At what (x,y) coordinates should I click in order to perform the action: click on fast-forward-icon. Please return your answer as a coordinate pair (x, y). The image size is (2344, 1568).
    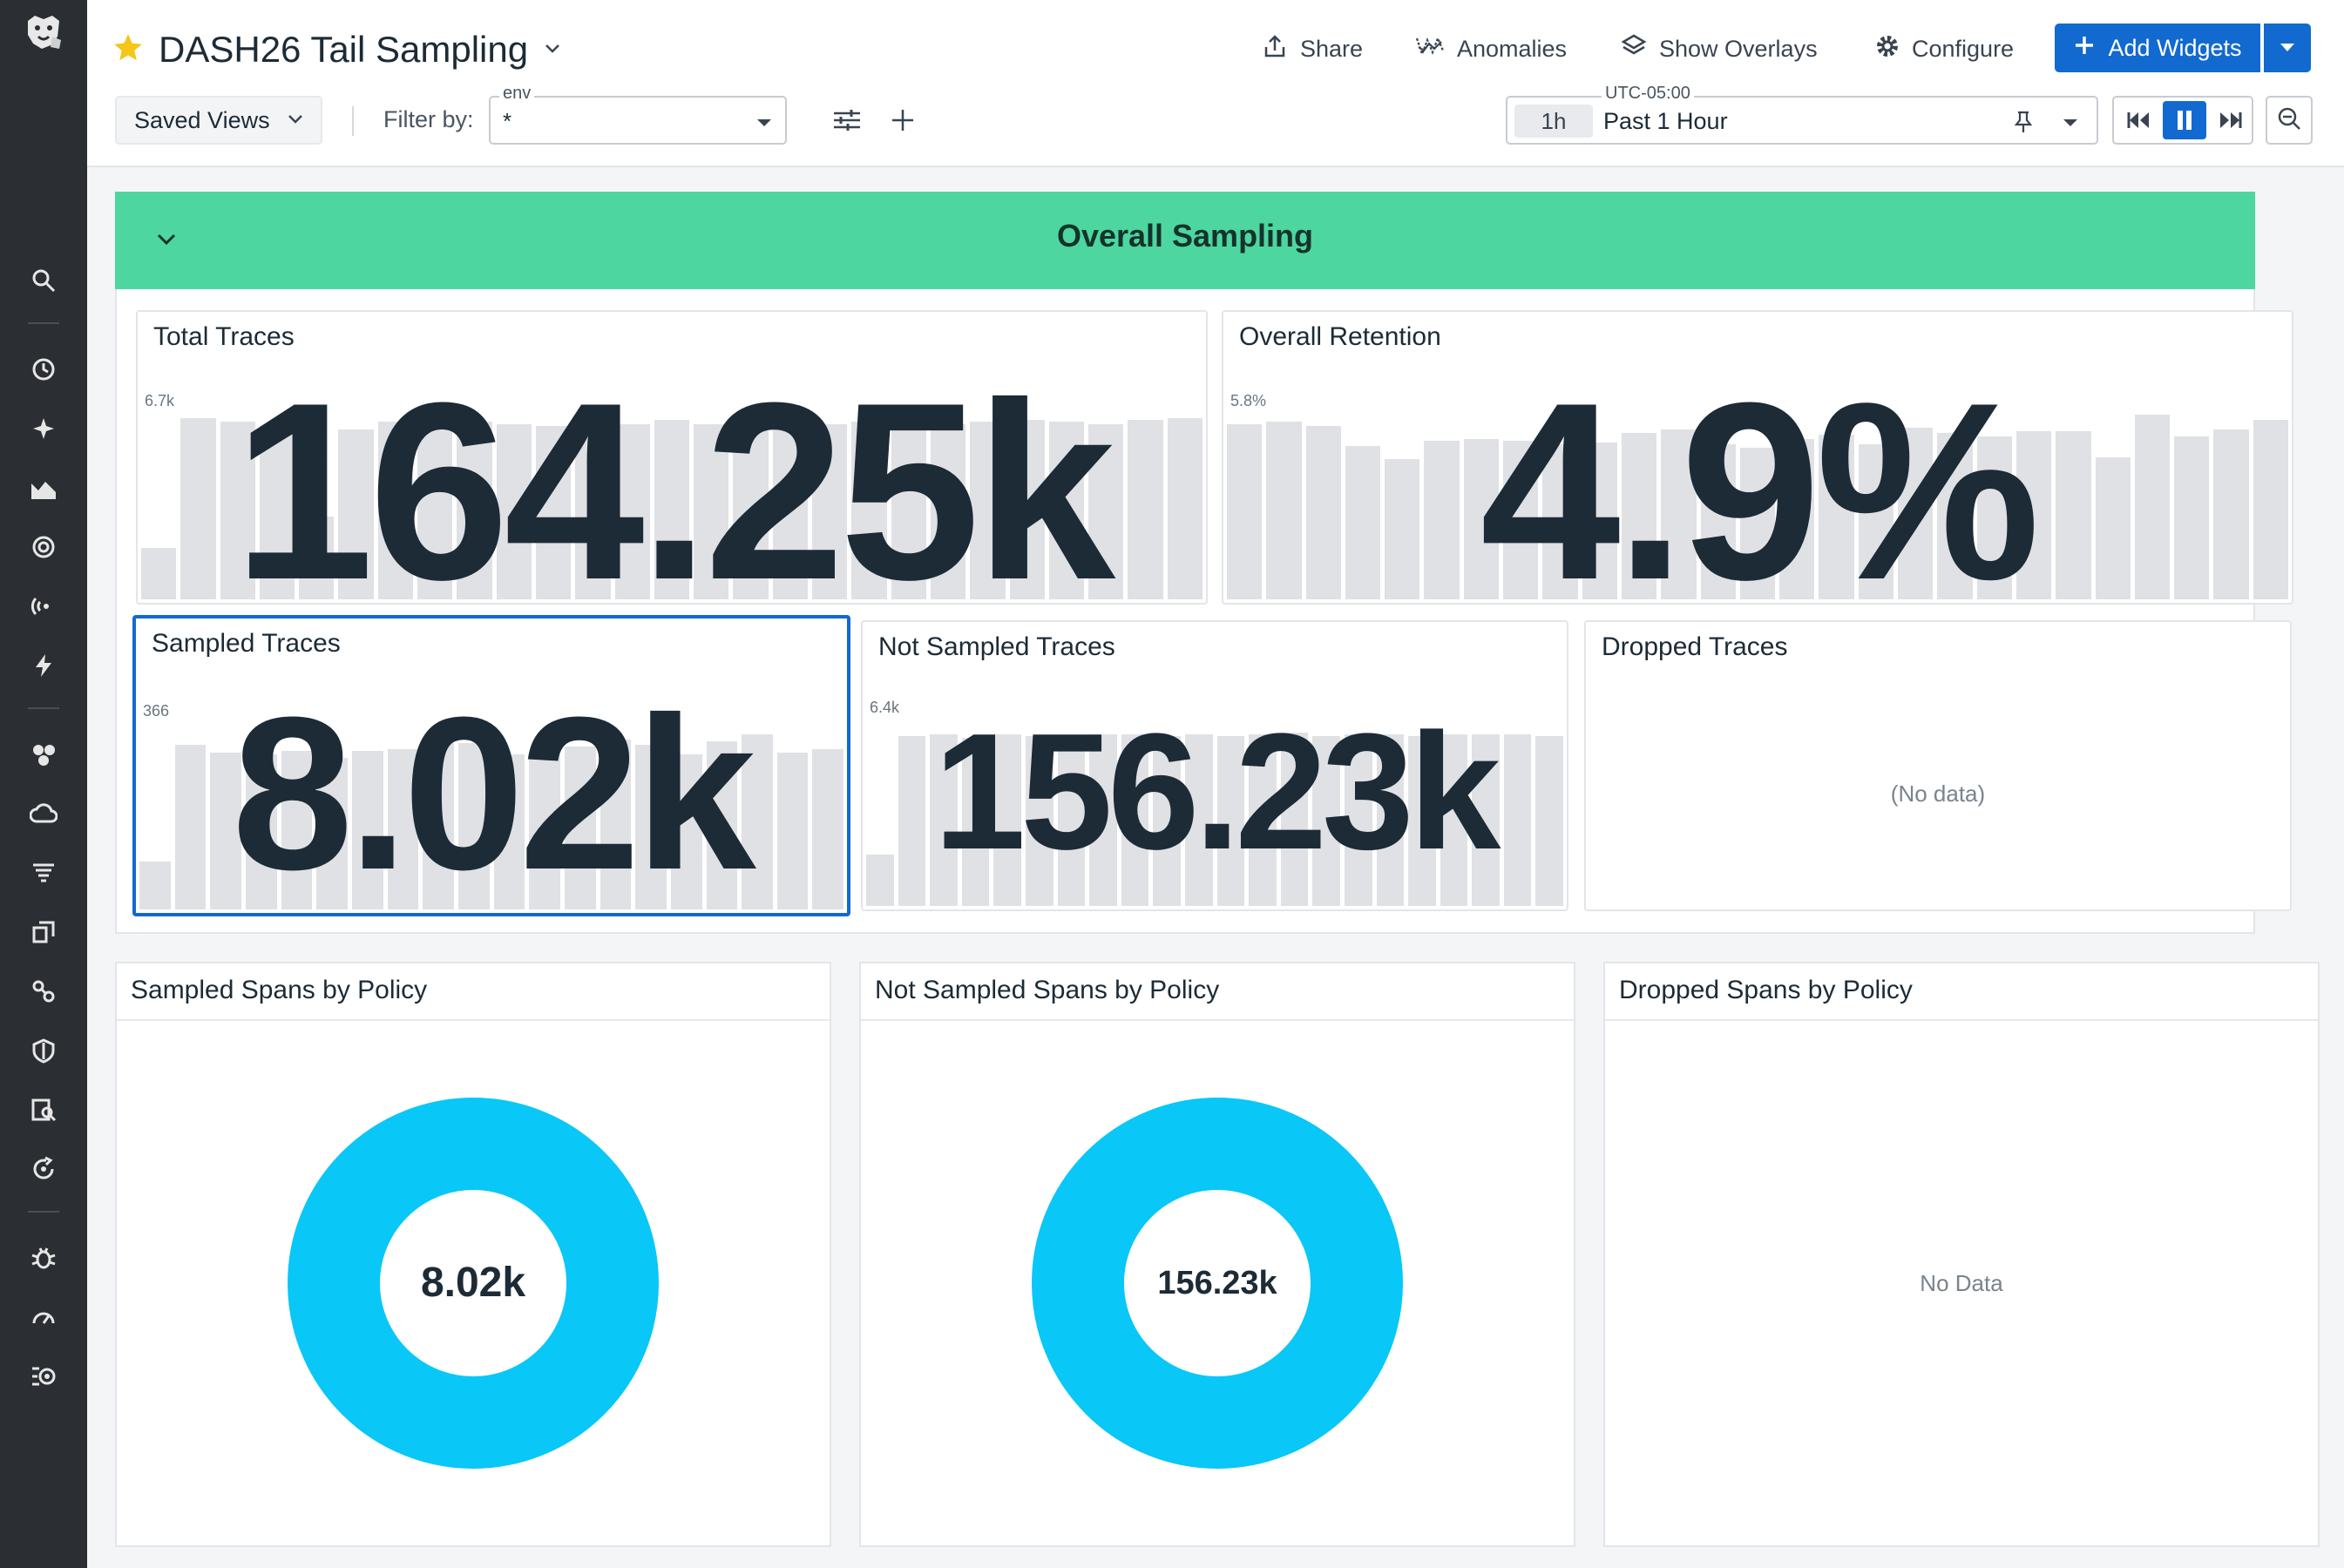
    Looking at the image, I should click on (2230, 120).